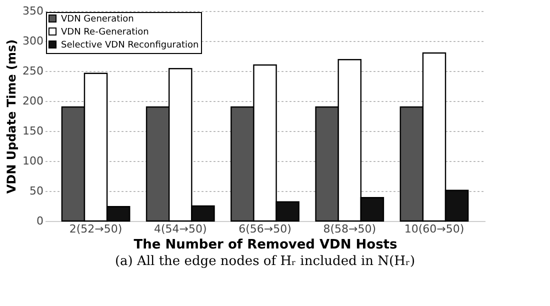 This screenshot has height=306, width=550. I want to click on x-tick-label: 10(60→50), so click(434, 229).